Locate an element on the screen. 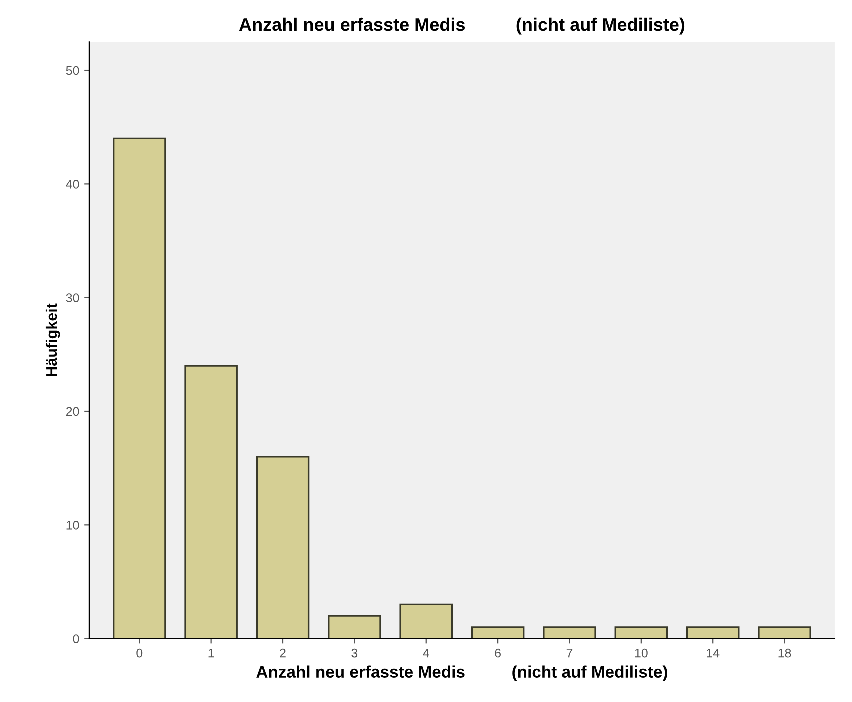 This screenshot has width=852, height=702. y-tick-label: 0 is located at coordinates (76, 639).